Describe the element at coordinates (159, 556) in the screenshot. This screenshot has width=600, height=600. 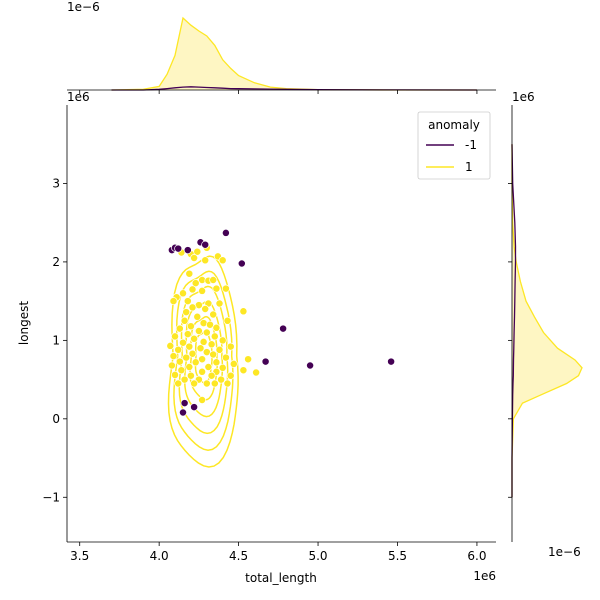
I see `x-tick-label: 4.0` at that location.